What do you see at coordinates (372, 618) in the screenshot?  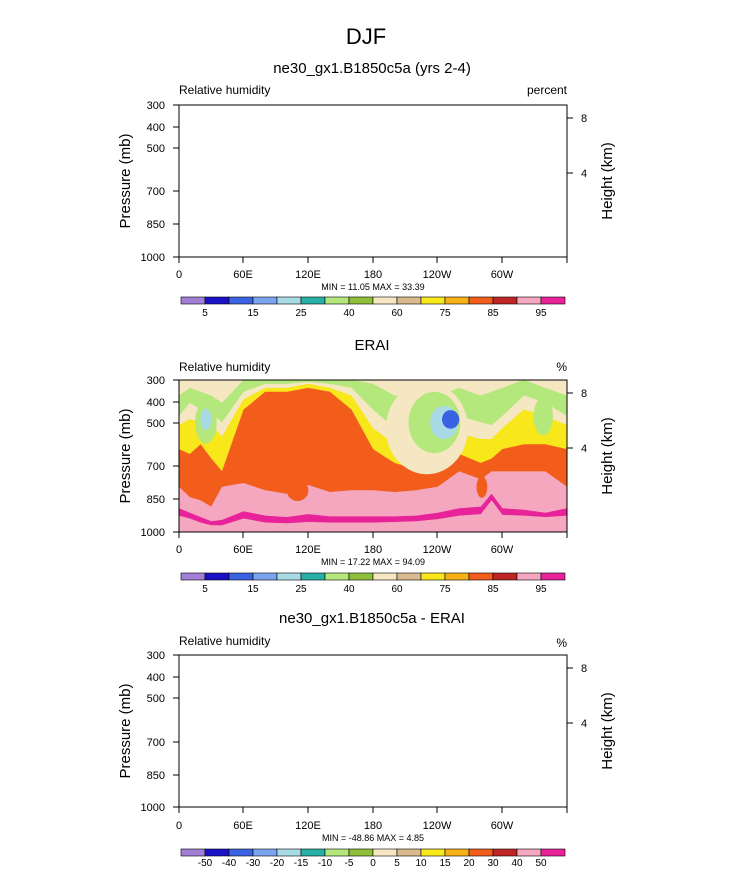 I see `panel-diff-title: ne30_gx1.B1850c5a - ERAI` at bounding box center [372, 618].